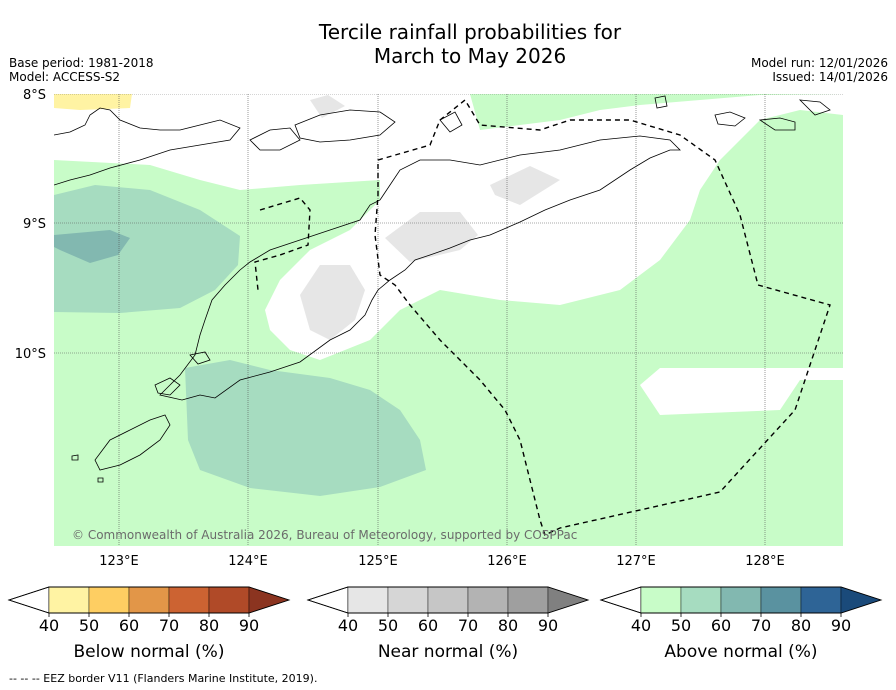 The height and width of the screenshot is (690, 896). I want to click on colorbar-0: 40 50 60 70 80 90 Below normal (%), so click(149, 624).